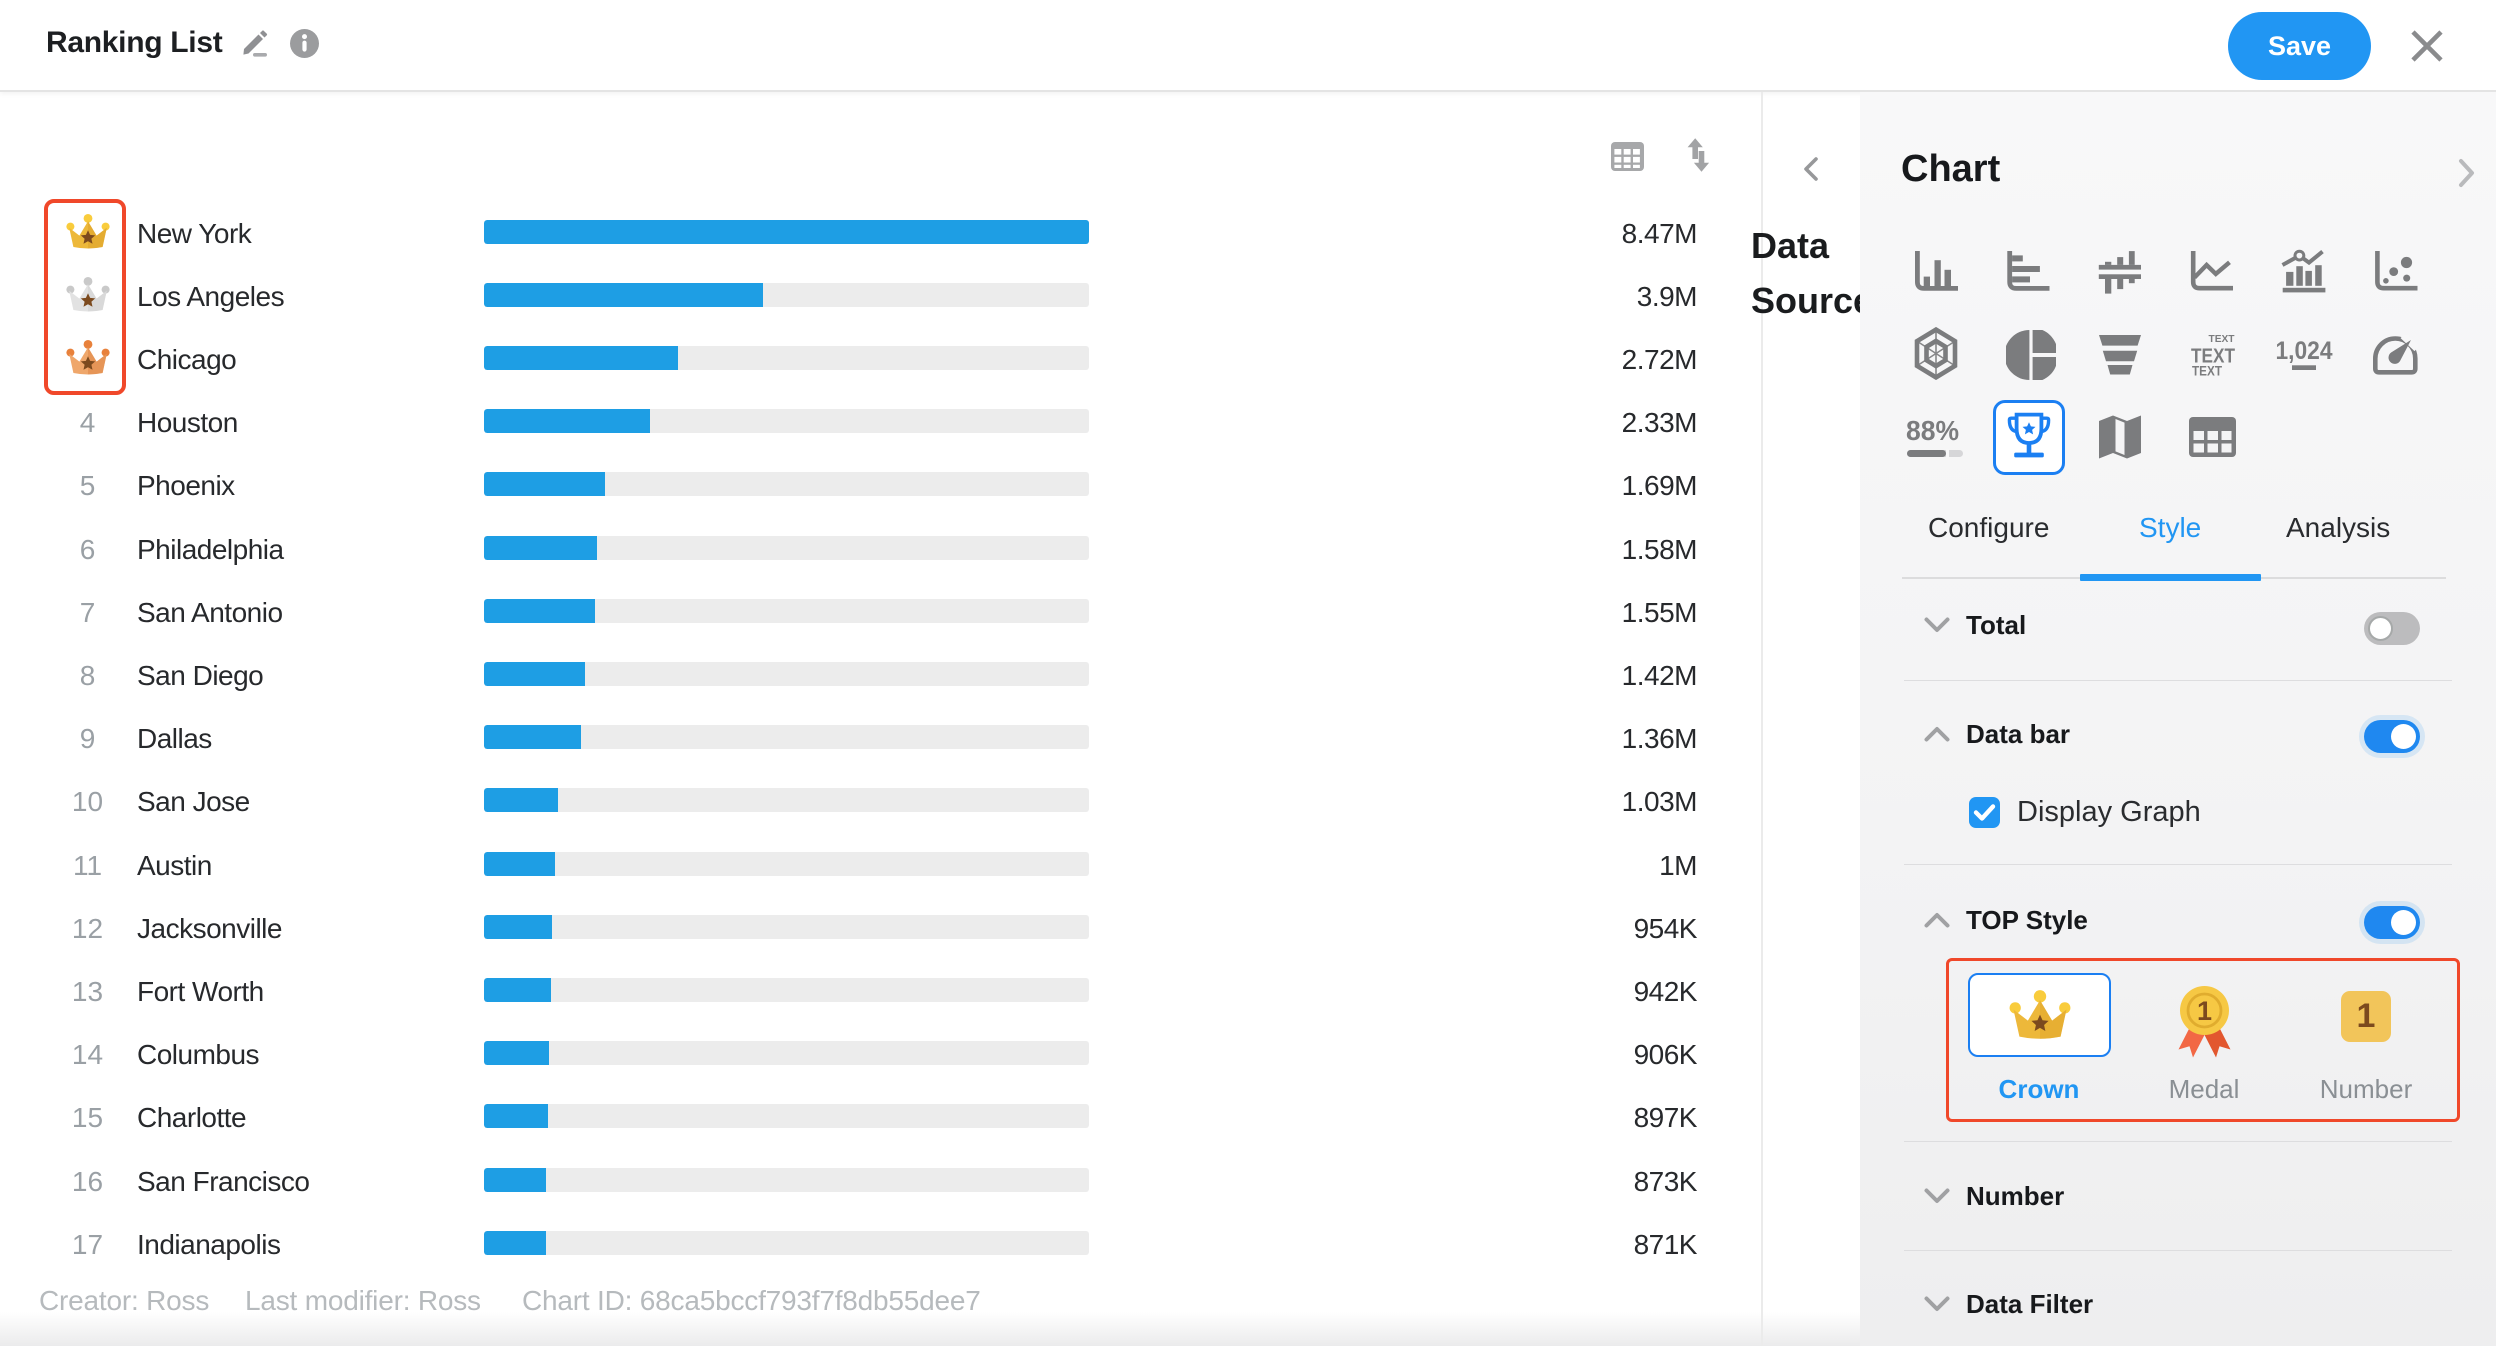 The height and width of the screenshot is (1346, 2496). Describe the element at coordinates (2304, 351) in the screenshot. I see `svg-text: 1,024` at that location.